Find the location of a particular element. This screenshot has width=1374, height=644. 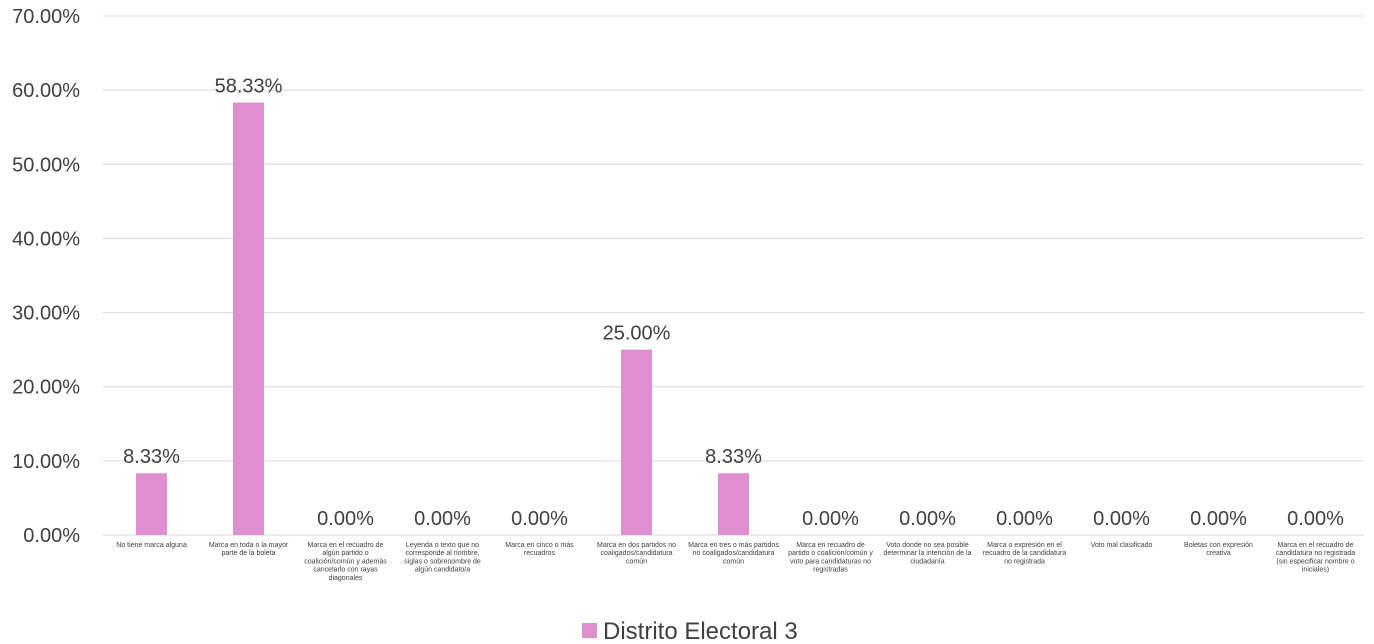

x-category-label: Voto mal clasificado is located at coordinates (1122, 545).